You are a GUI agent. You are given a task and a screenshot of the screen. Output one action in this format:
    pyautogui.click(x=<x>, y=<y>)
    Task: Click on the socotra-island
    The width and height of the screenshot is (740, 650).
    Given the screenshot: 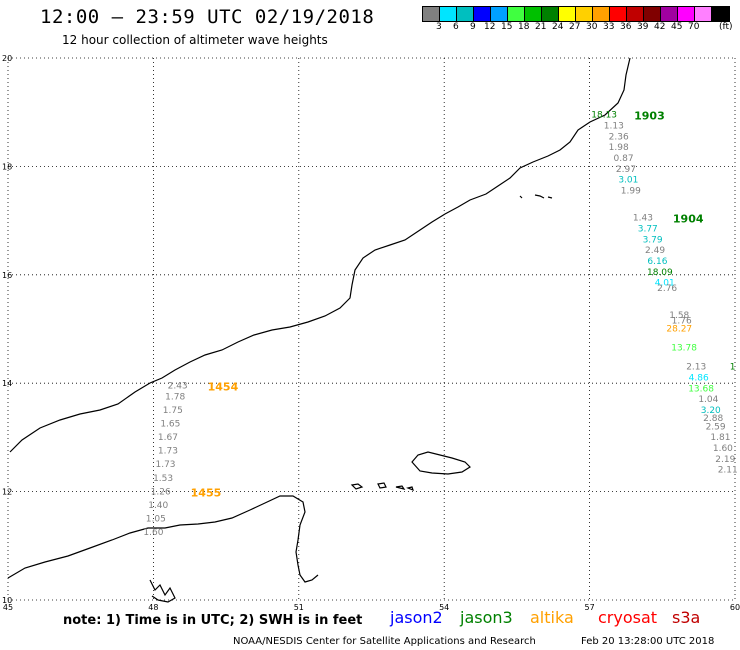 What is the action you would take?
    pyautogui.click(x=441, y=463)
    